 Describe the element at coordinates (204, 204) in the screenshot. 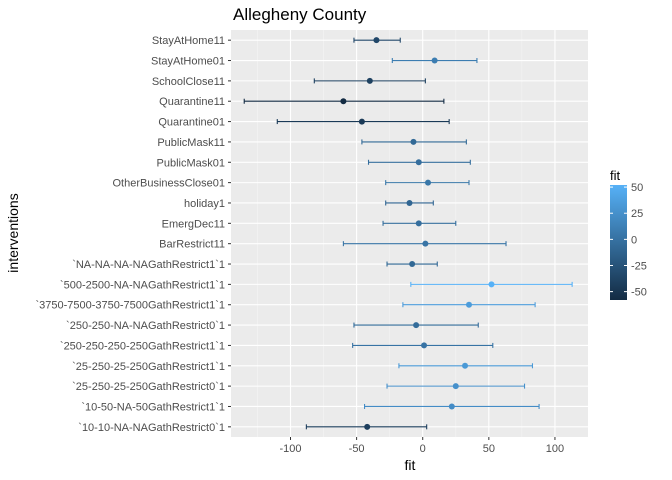

I see `y-tick-label: holiday1` at that location.